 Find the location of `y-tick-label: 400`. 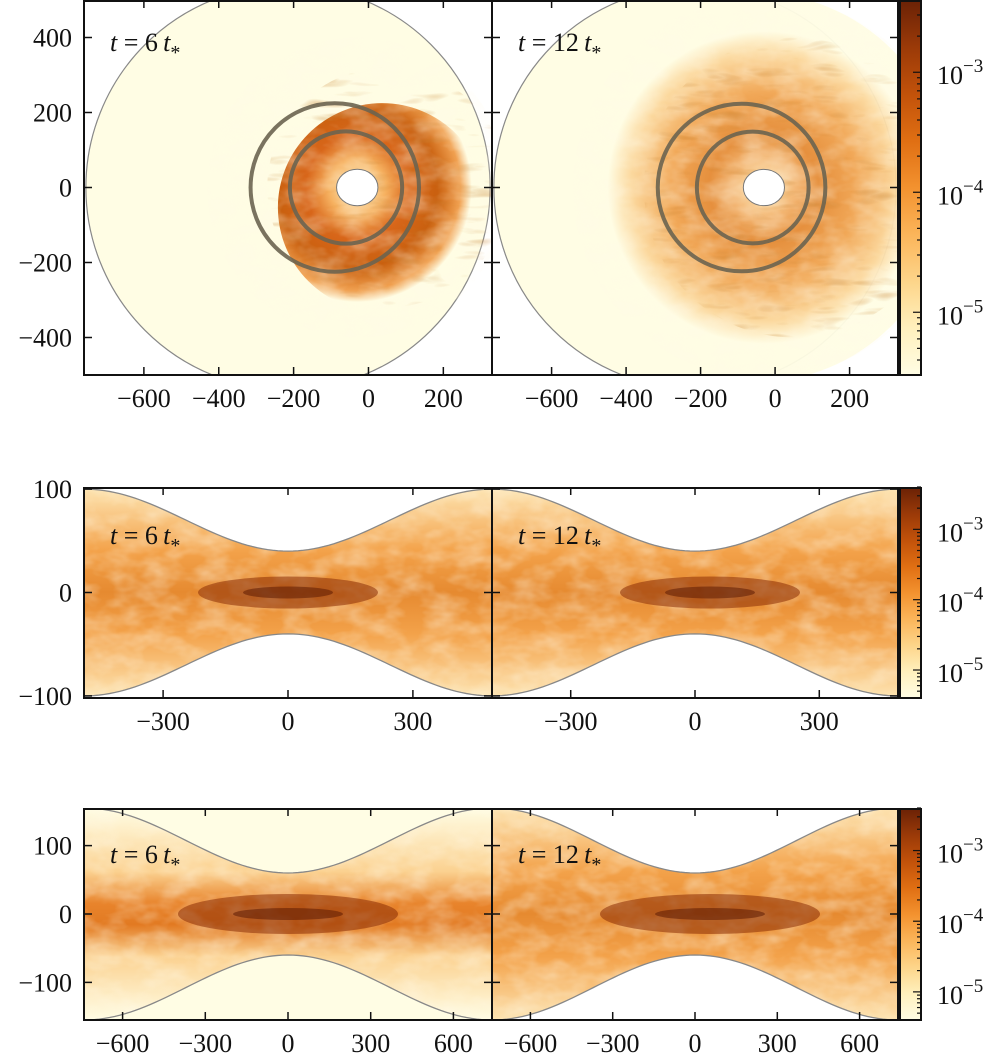

y-tick-label: 400 is located at coordinates (52, 38).